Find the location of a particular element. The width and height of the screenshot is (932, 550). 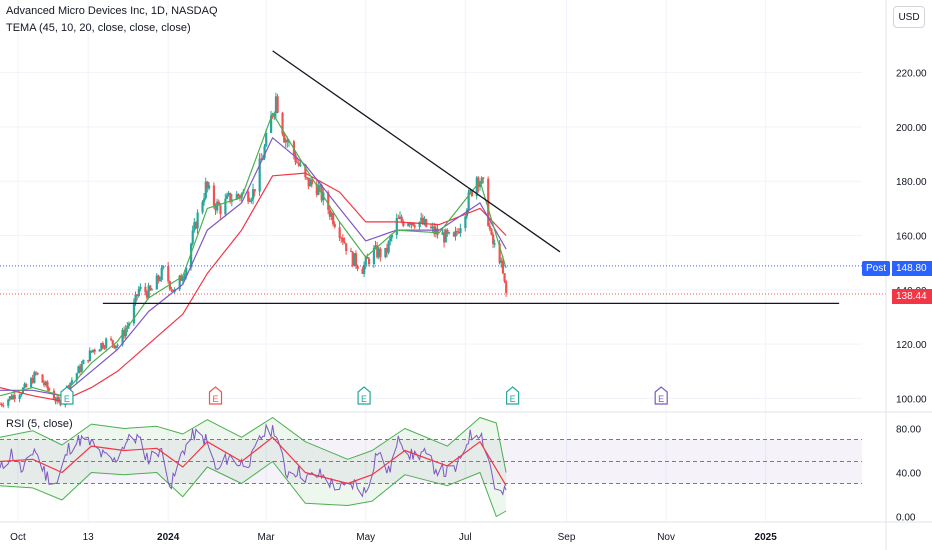

trendline is located at coordinates (416, 151).